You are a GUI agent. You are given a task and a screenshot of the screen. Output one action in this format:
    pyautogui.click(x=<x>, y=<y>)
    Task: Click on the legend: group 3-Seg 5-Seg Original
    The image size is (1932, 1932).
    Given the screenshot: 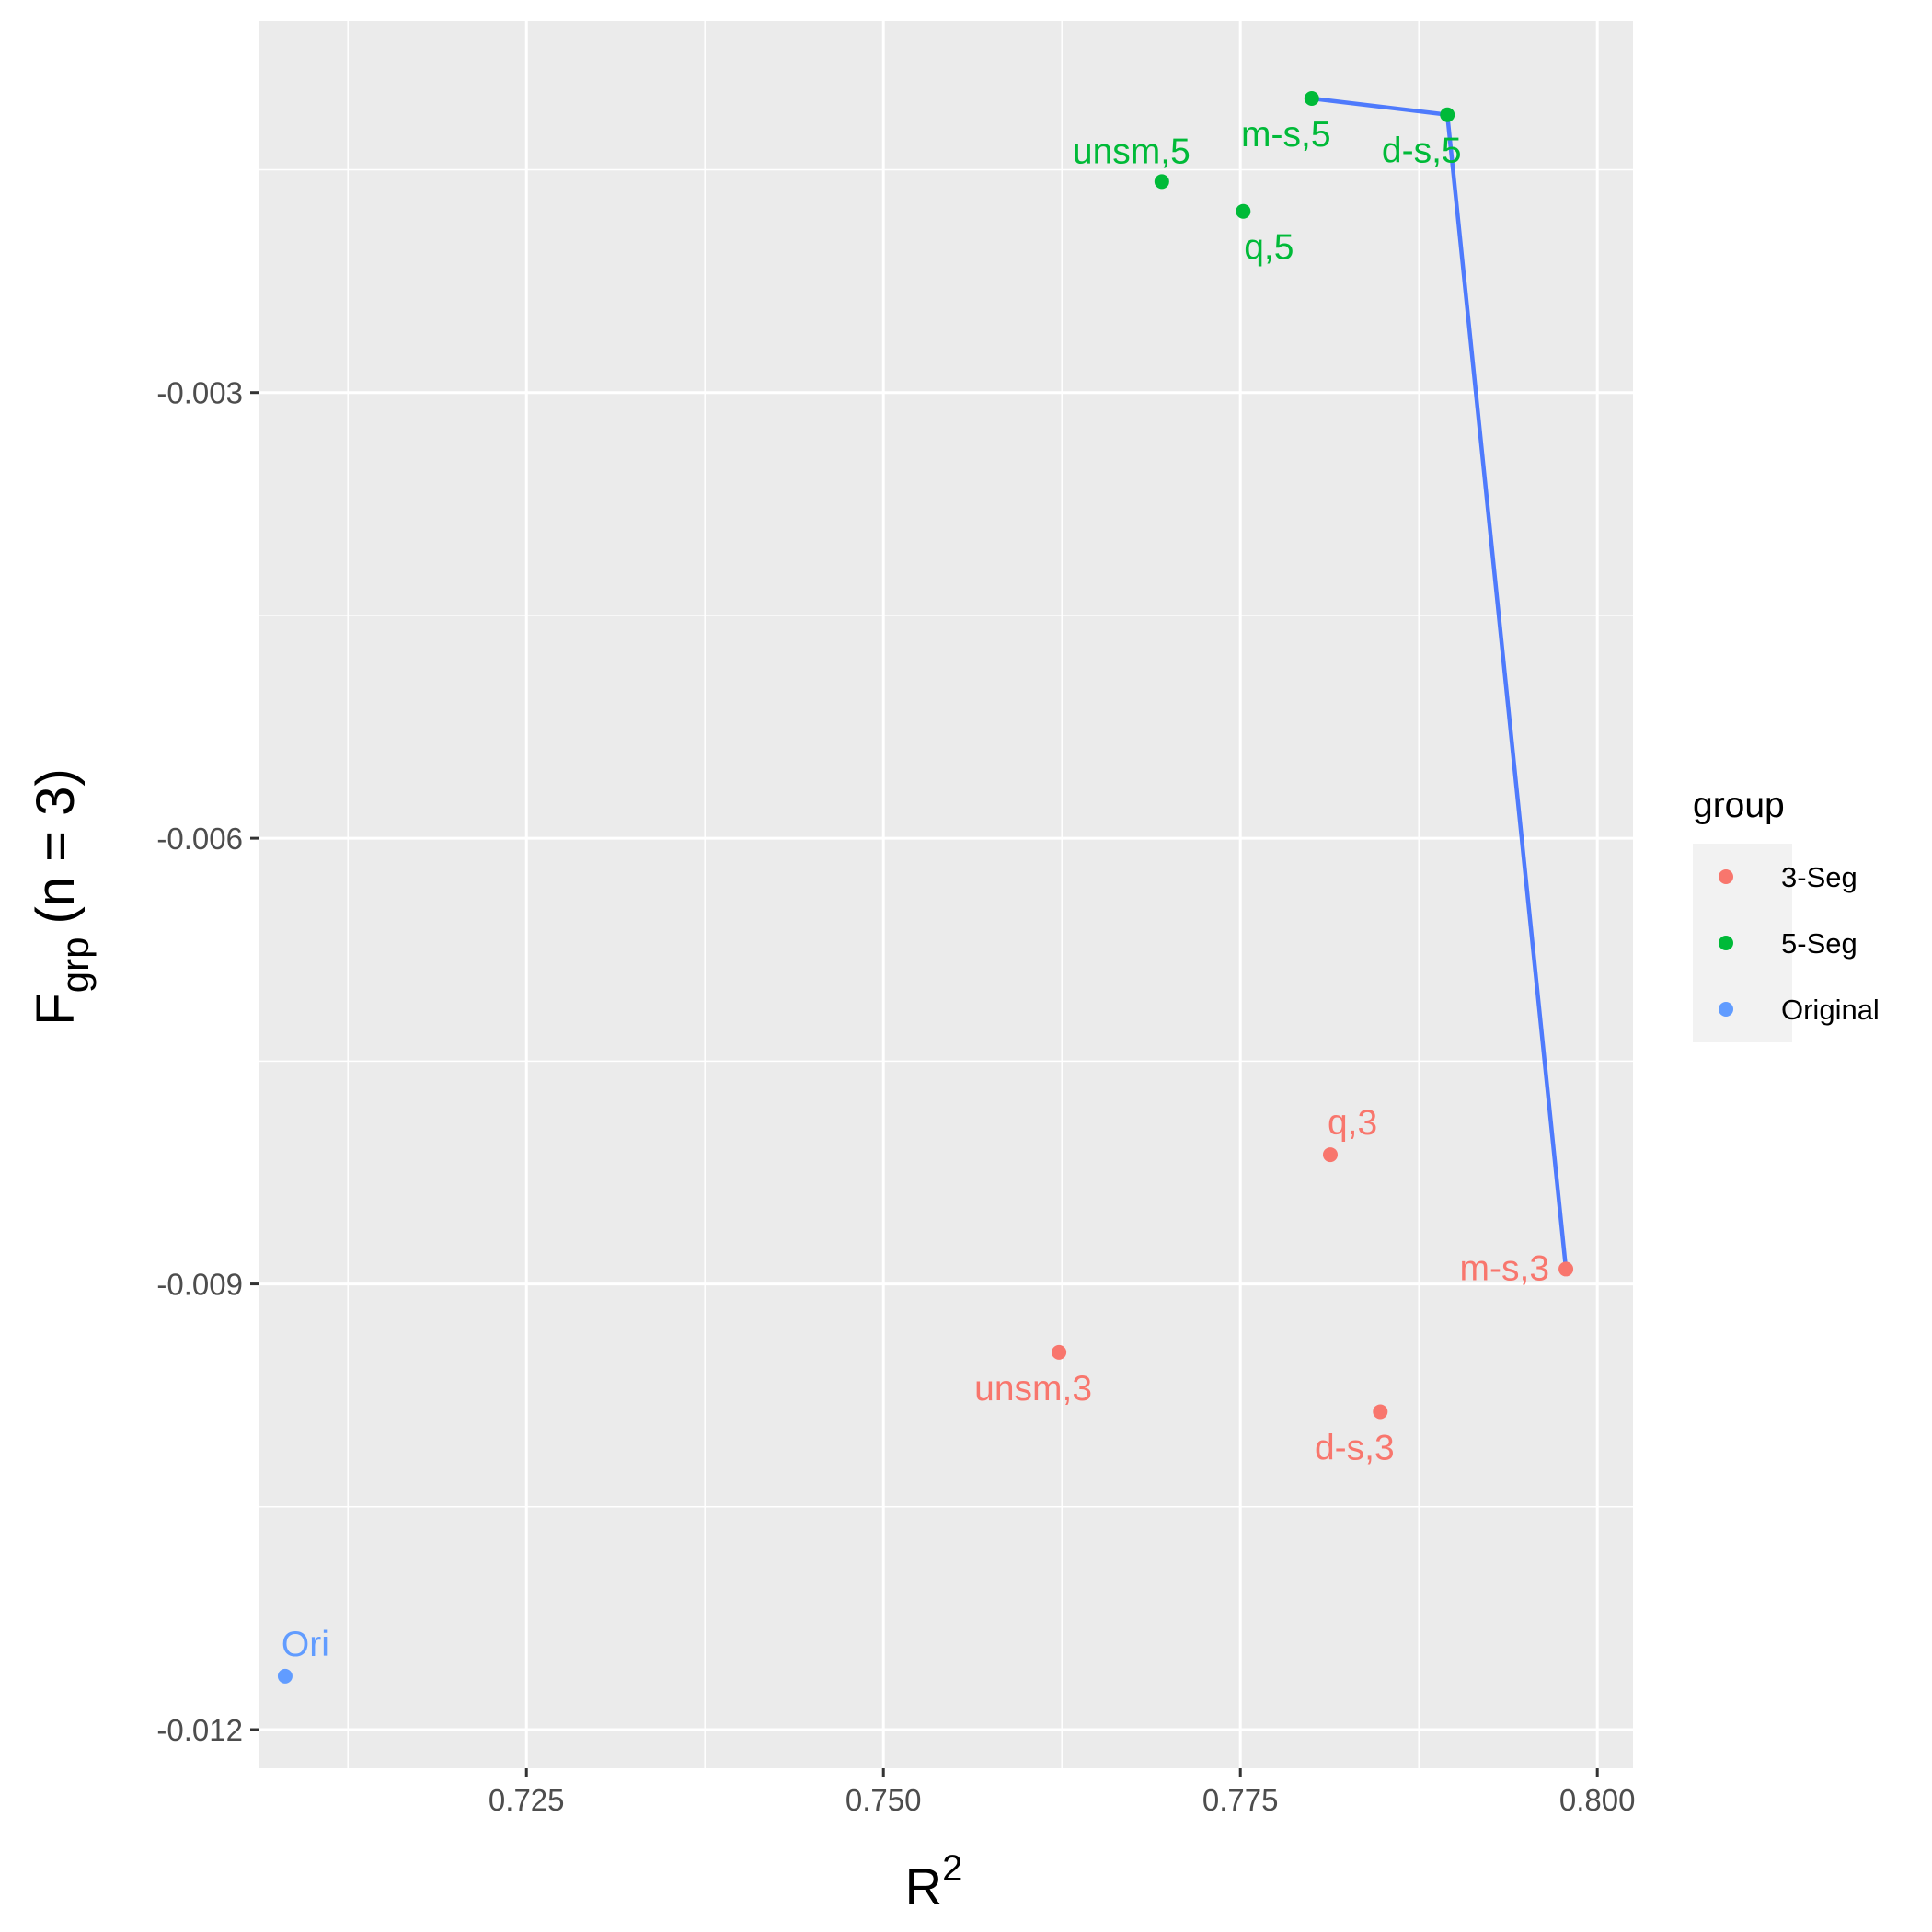 What is the action you would take?
    pyautogui.click(x=1786, y=914)
    